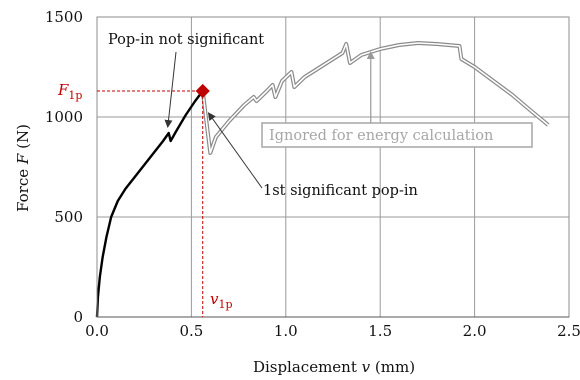  What do you see at coordinates (186, 40) in the screenshot?
I see `annotation-popin-not-significant: Pop-in not significant` at bounding box center [186, 40].